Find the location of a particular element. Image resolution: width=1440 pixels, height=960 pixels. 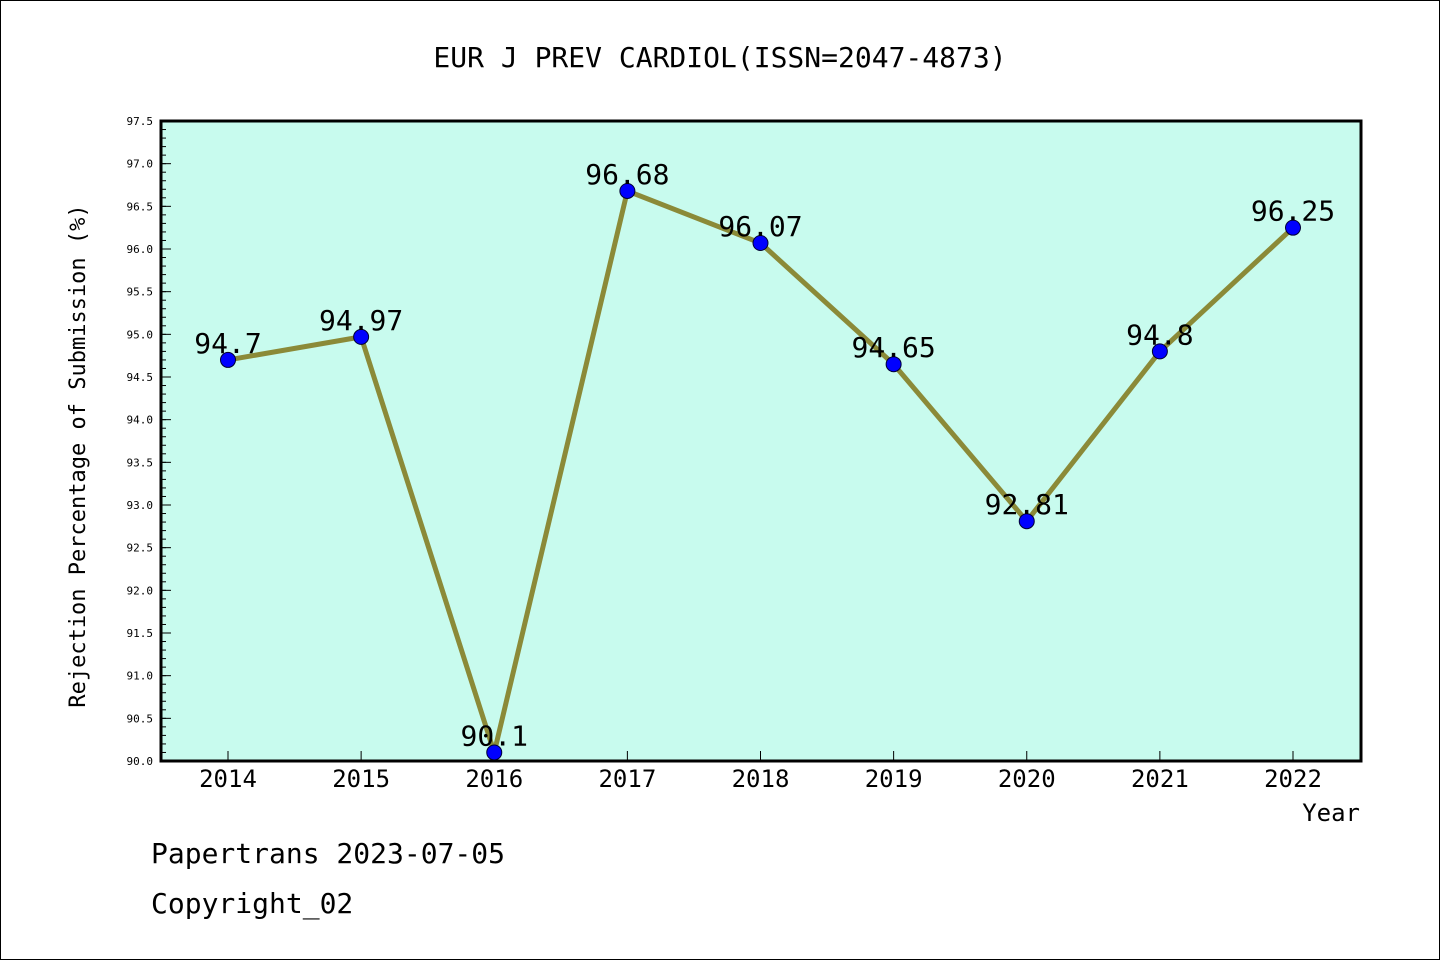

y-tick-label: 90.5 is located at coordinates (140, 718).